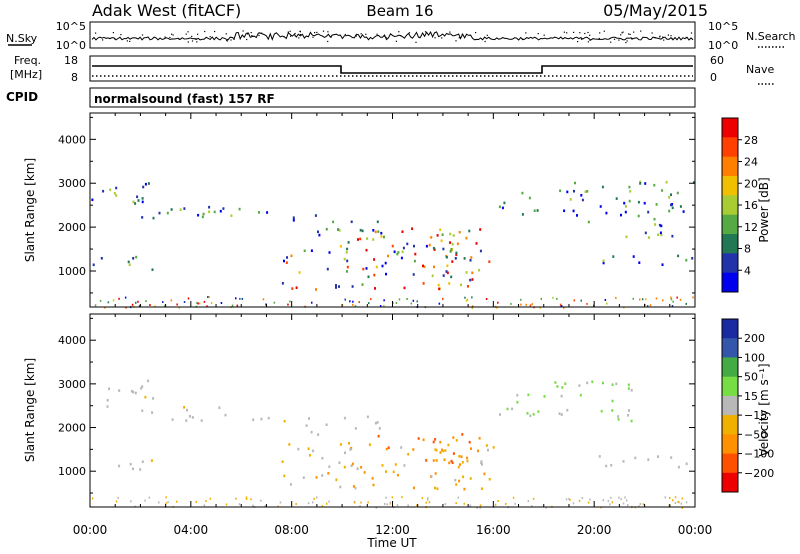 The width and height of the screenshot is (800, 554). What do you see at coordinates (751, 227) in the screenshot?
I see `colorbar-tick-label: 12` at bounding box center [751, 227].